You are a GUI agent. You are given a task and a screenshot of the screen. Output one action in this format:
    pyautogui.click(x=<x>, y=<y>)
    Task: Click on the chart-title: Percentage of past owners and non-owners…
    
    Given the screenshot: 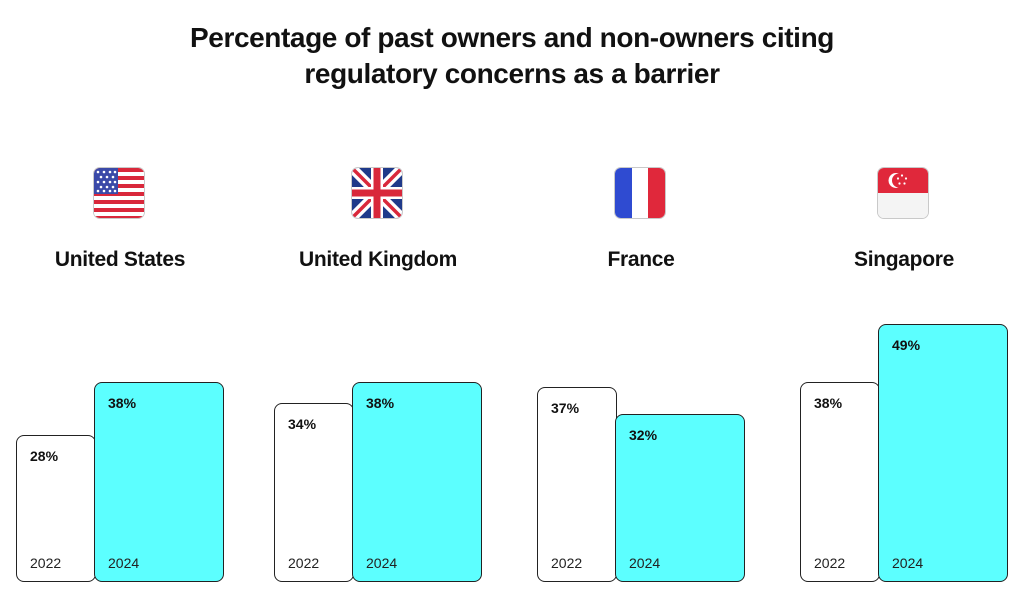 What is the action you would take?
    pyautogui.click(x=512, y=56)
    